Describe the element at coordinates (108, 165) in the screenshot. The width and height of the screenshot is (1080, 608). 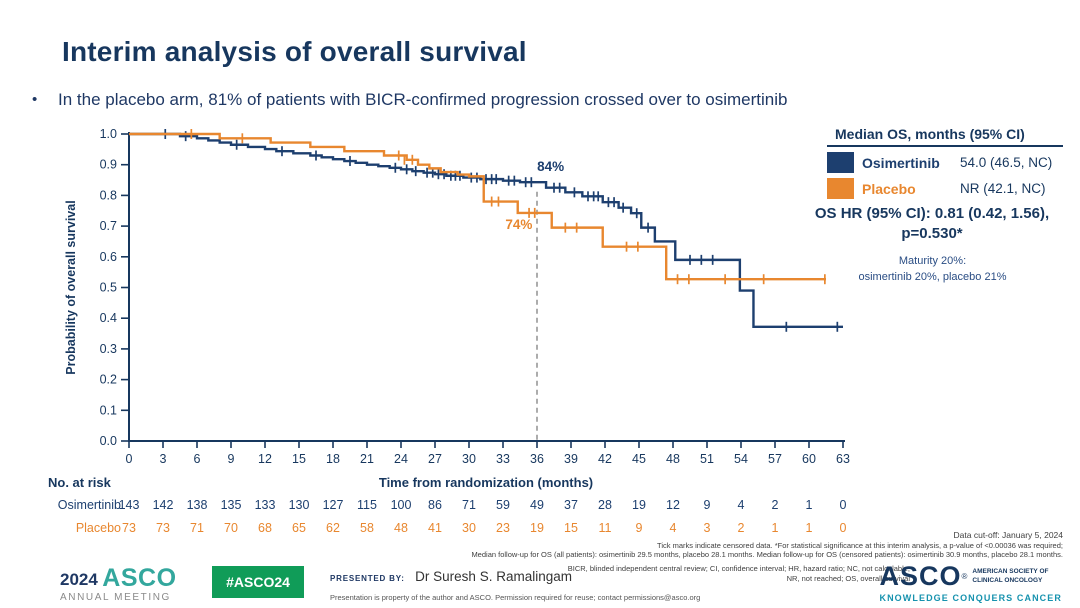
I see `svg-text: 0.9` at that location.